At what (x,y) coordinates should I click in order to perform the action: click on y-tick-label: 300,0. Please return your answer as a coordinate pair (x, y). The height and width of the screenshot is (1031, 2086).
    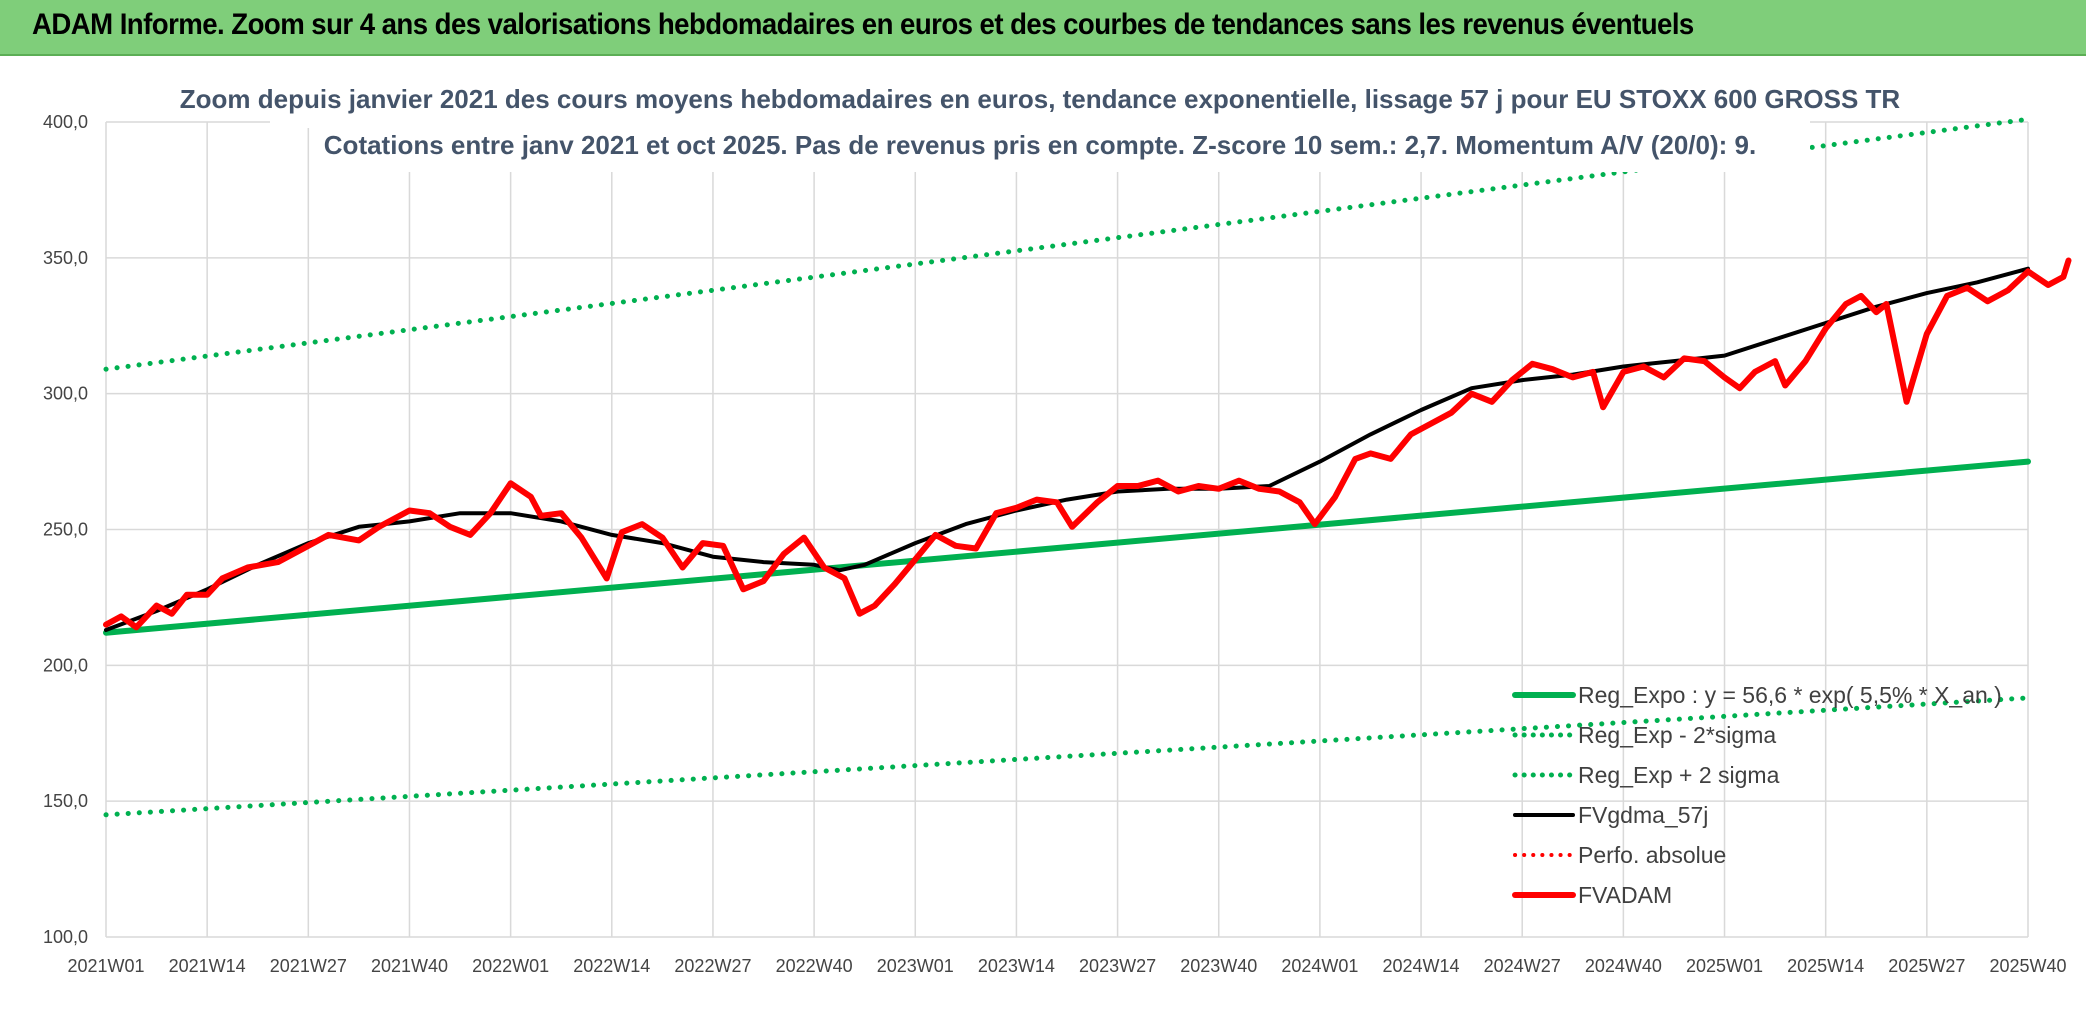
    Looking at the image, I should click on (65, 394).